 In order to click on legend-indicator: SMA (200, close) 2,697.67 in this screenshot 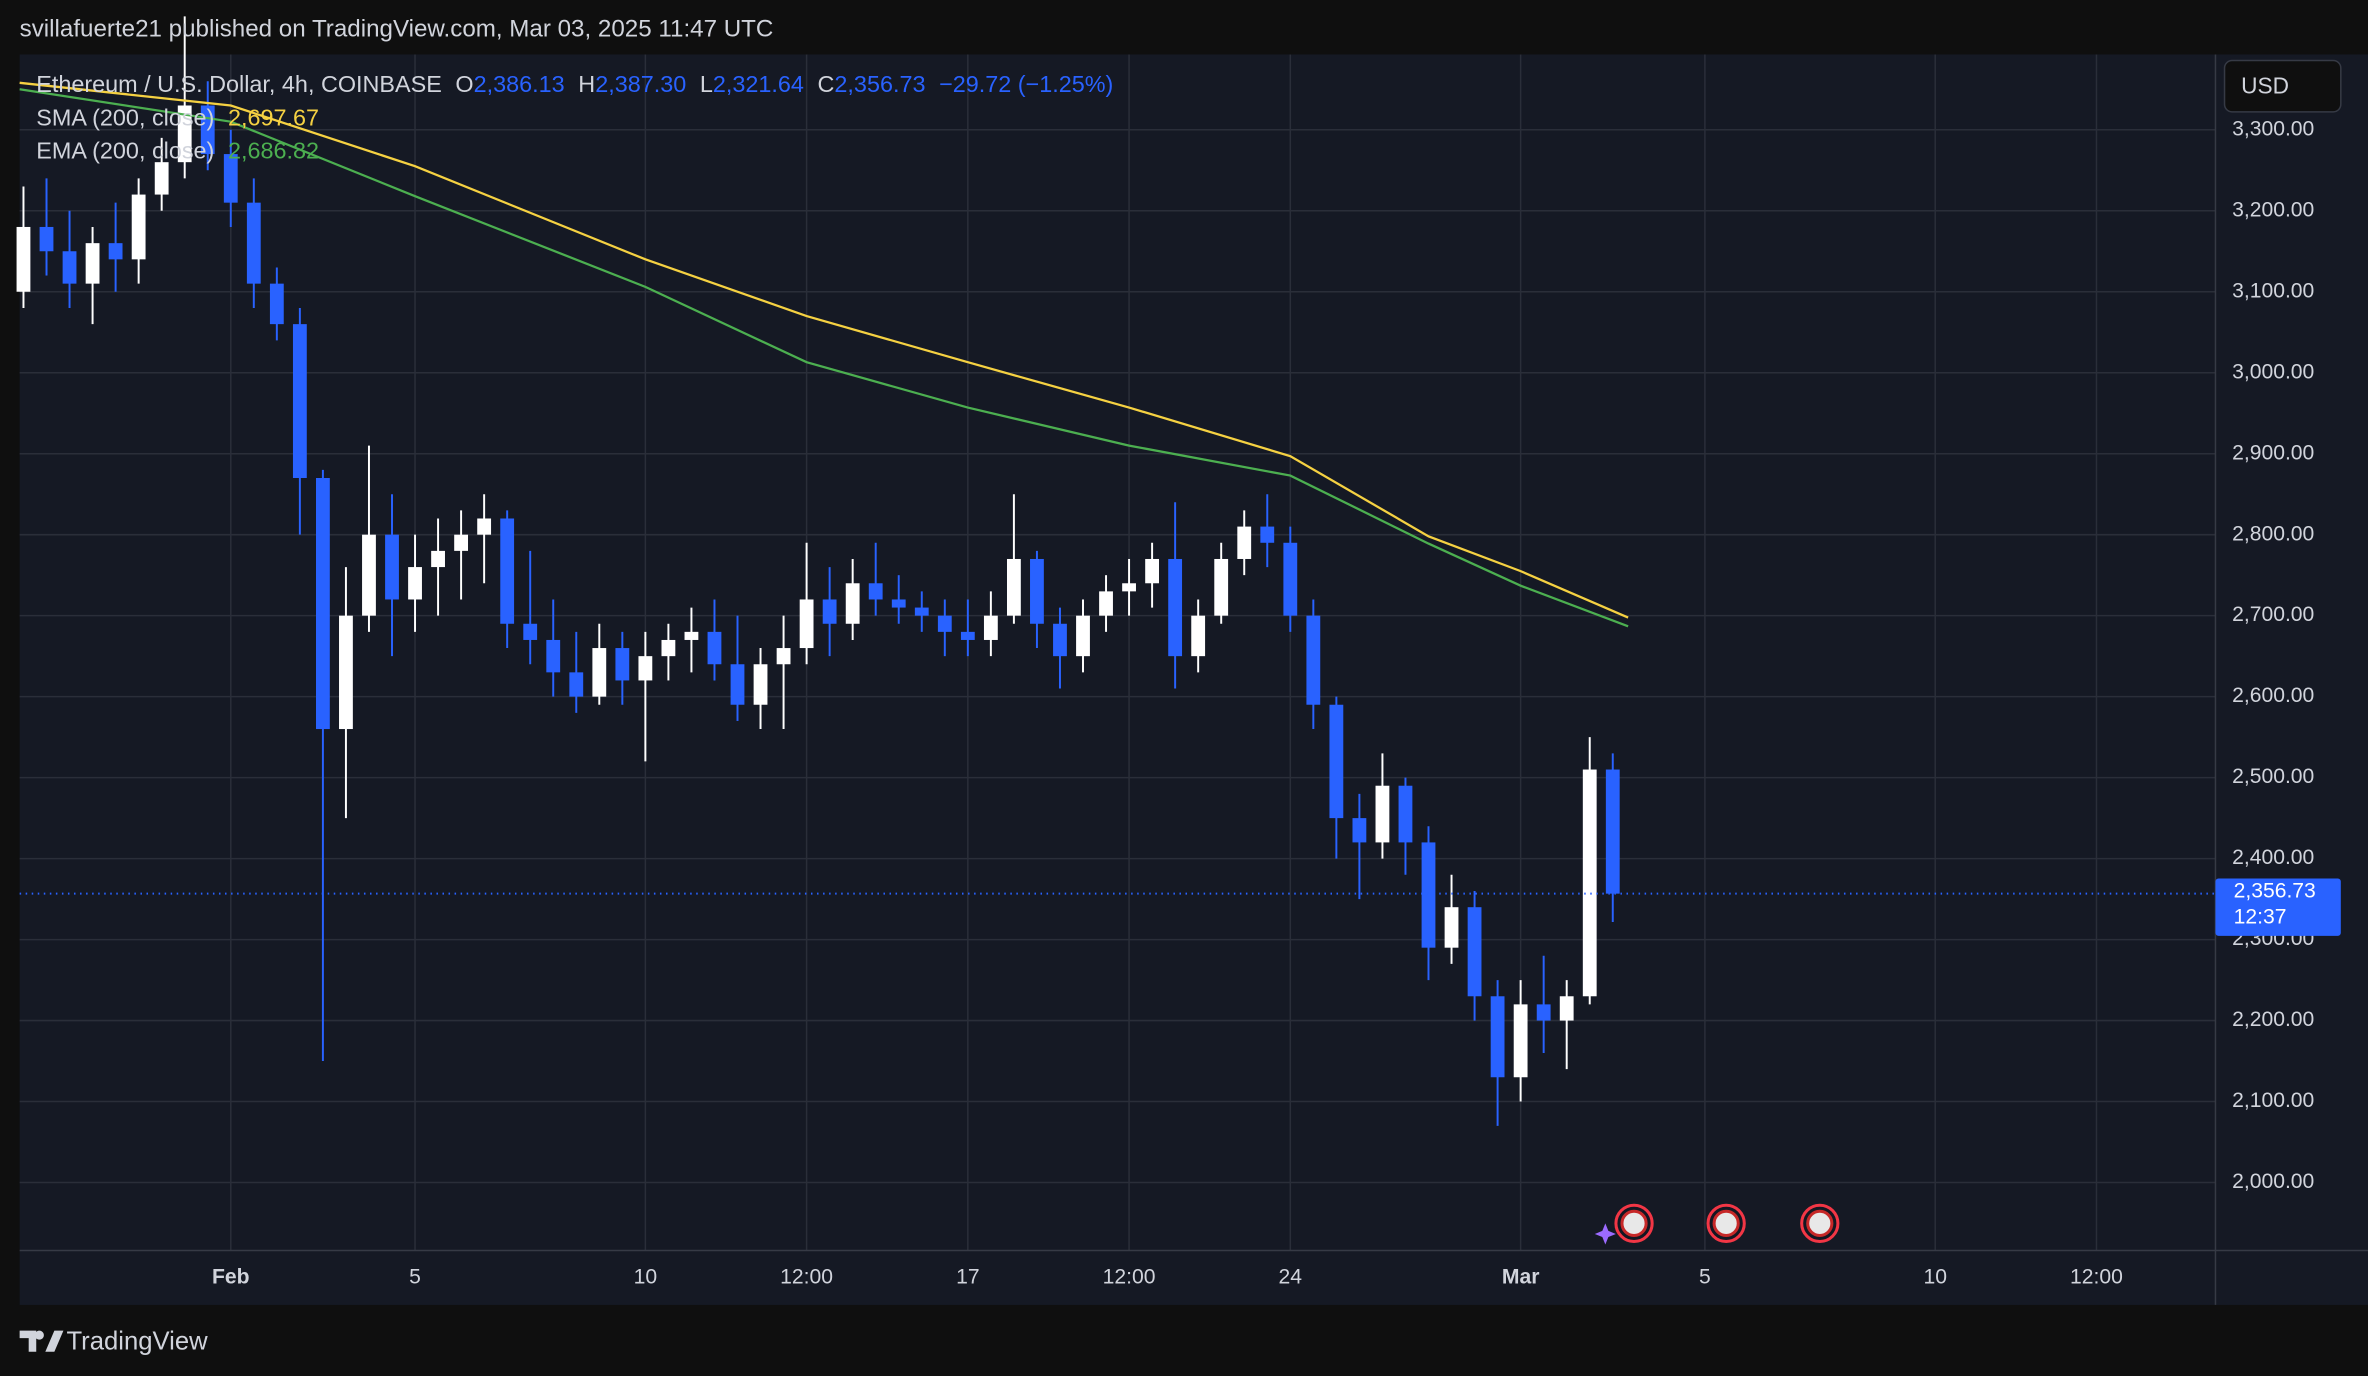, I will do `click(177, 118)`.